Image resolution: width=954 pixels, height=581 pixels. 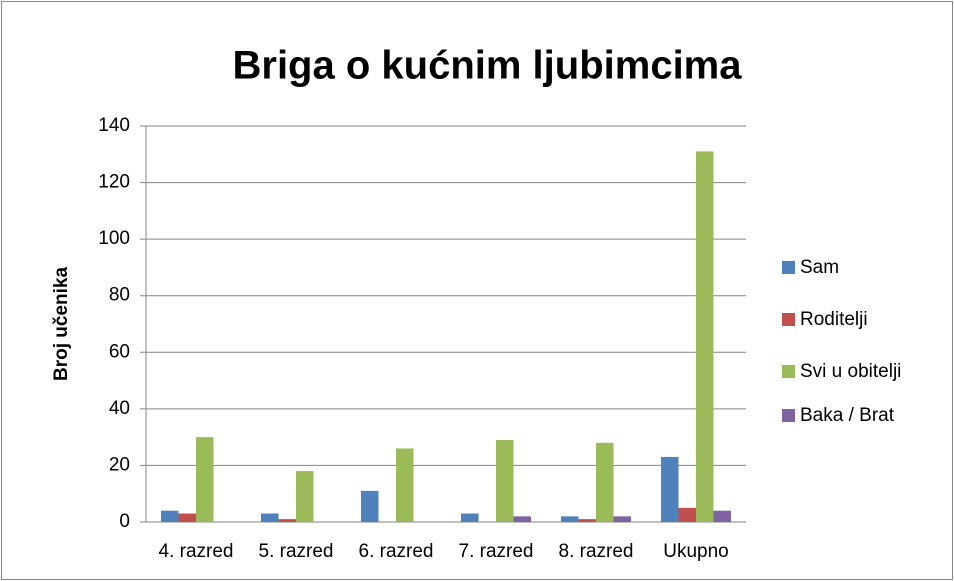 What do you see at coordinates (124, 521) in the screenshot?
I see `y-tick-label: 0` at bounding box center [124, 521].